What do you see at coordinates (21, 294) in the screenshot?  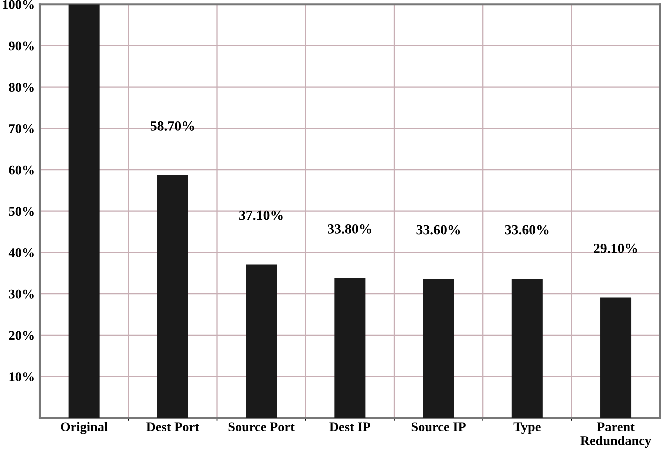 I see `y-tick-label: 30%` at bounding box center [21, 294].